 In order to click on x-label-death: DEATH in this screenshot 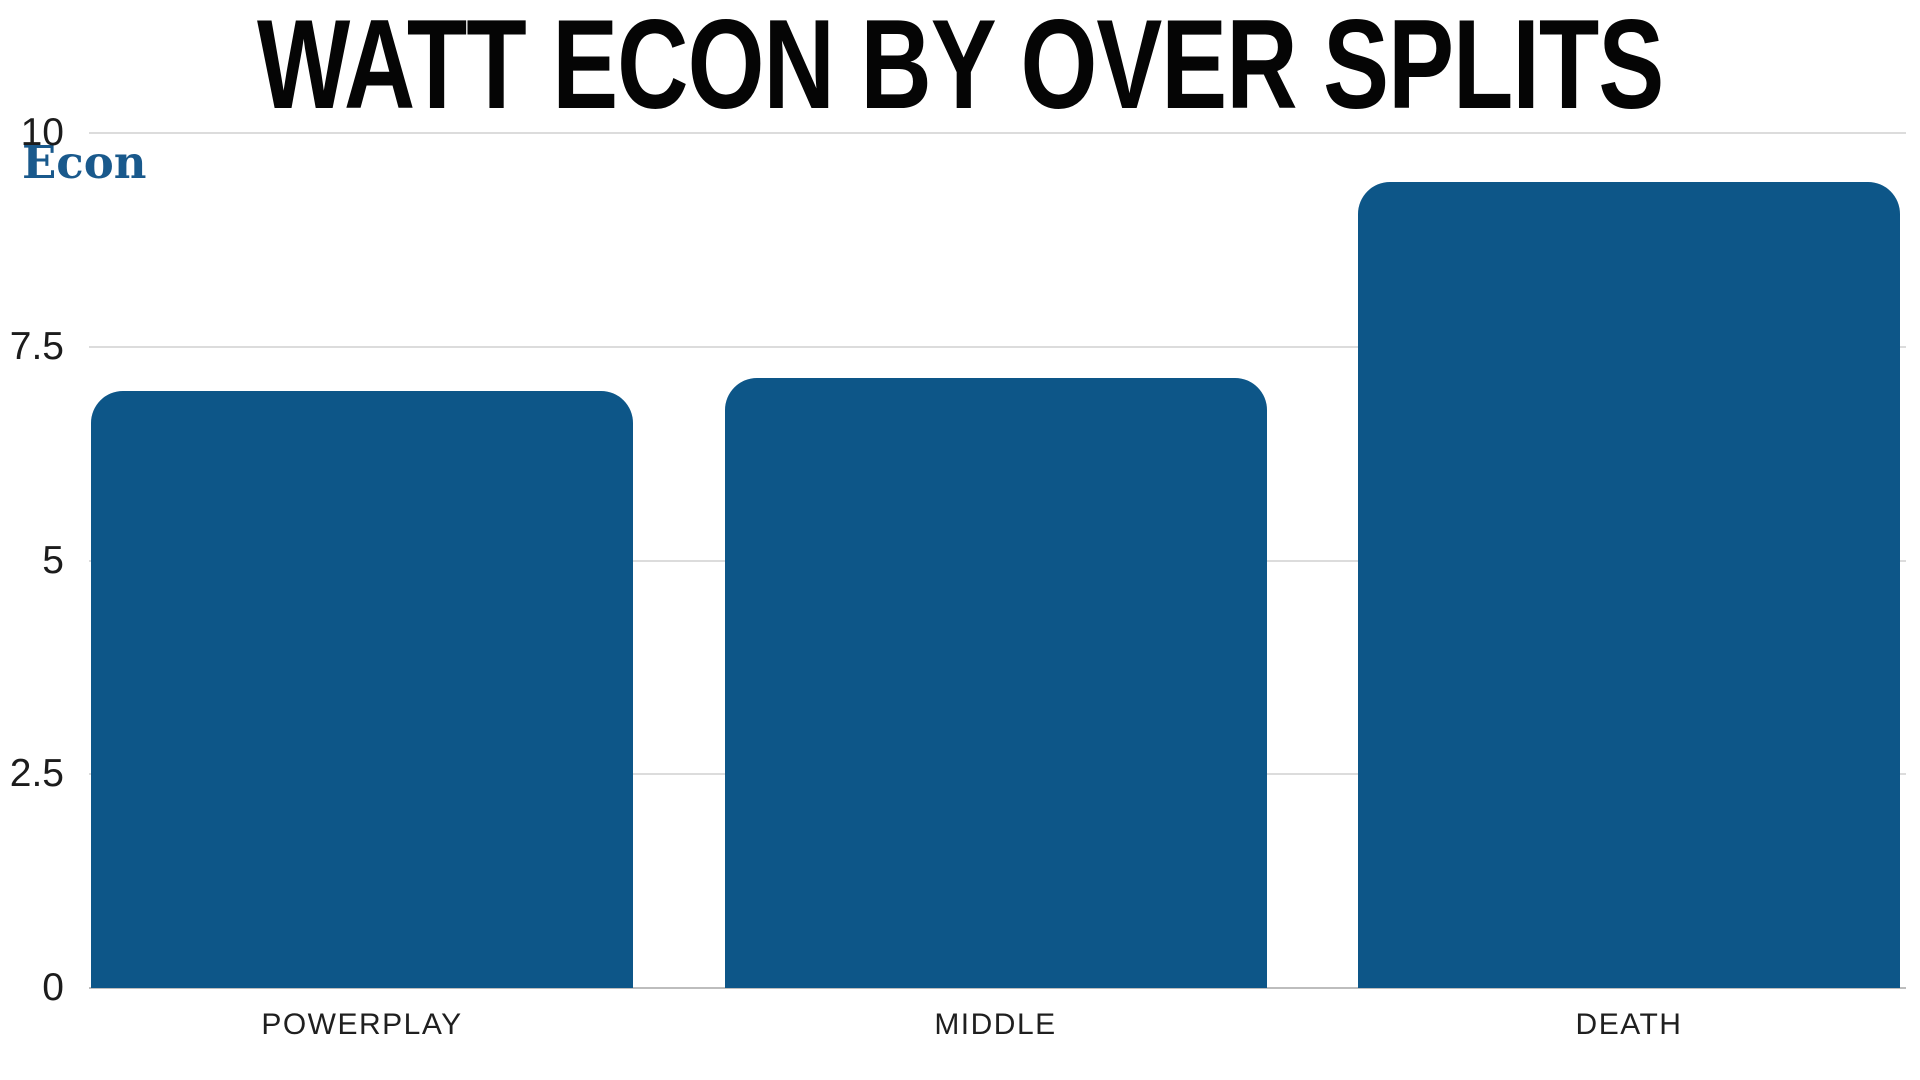, I will do `click(1629, 1024)`.